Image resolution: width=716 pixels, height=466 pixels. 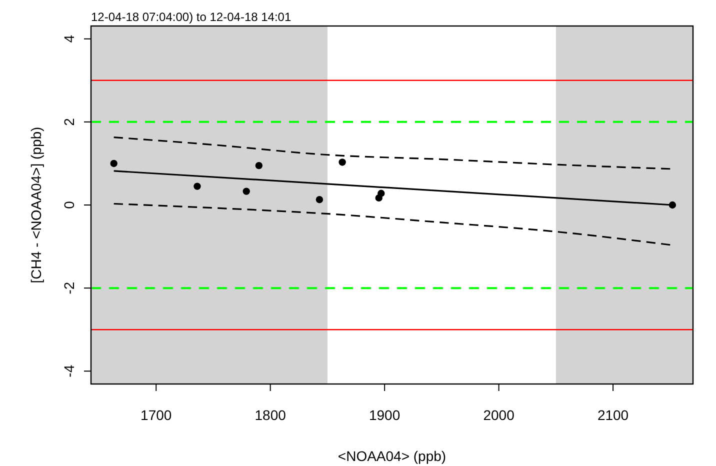 I want to click on y-axis-title: [CH4 - <NOAA04>] (ppb), so click(x=36, y=205).